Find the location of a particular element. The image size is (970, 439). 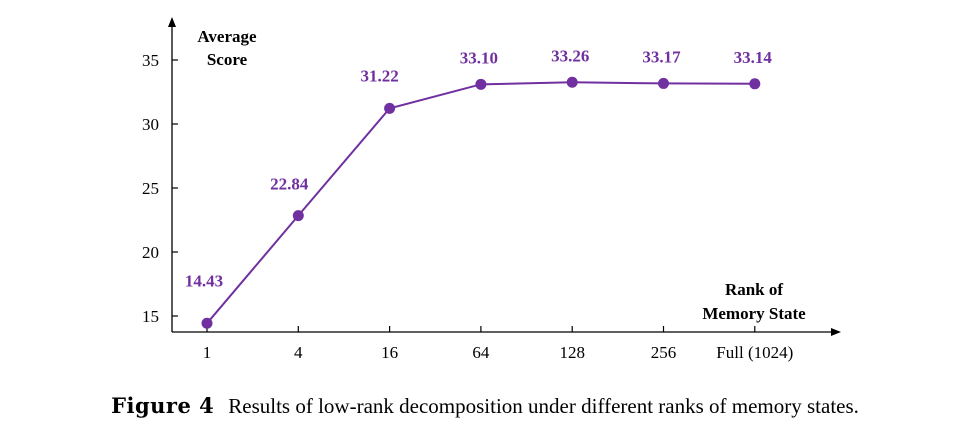

data-label: 31.22 is located at coordinates (379, 75).